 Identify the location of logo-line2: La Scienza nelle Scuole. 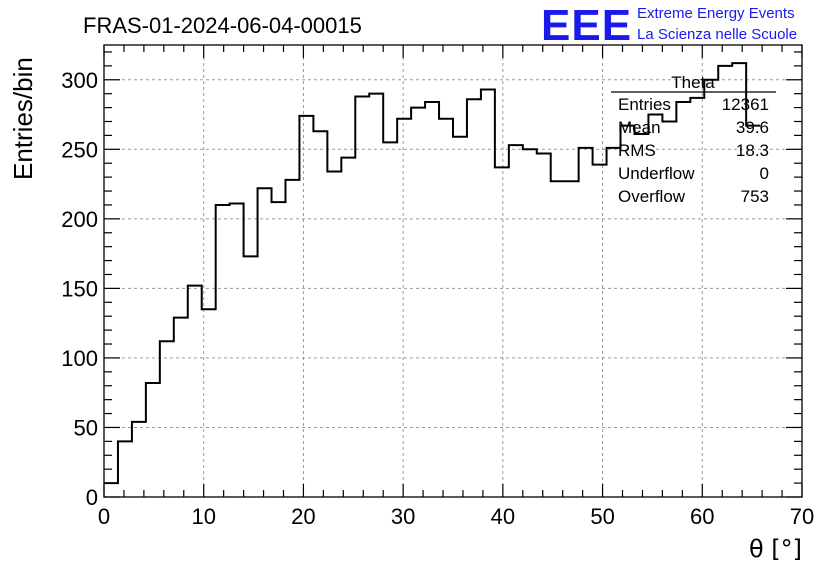
(717, 34).